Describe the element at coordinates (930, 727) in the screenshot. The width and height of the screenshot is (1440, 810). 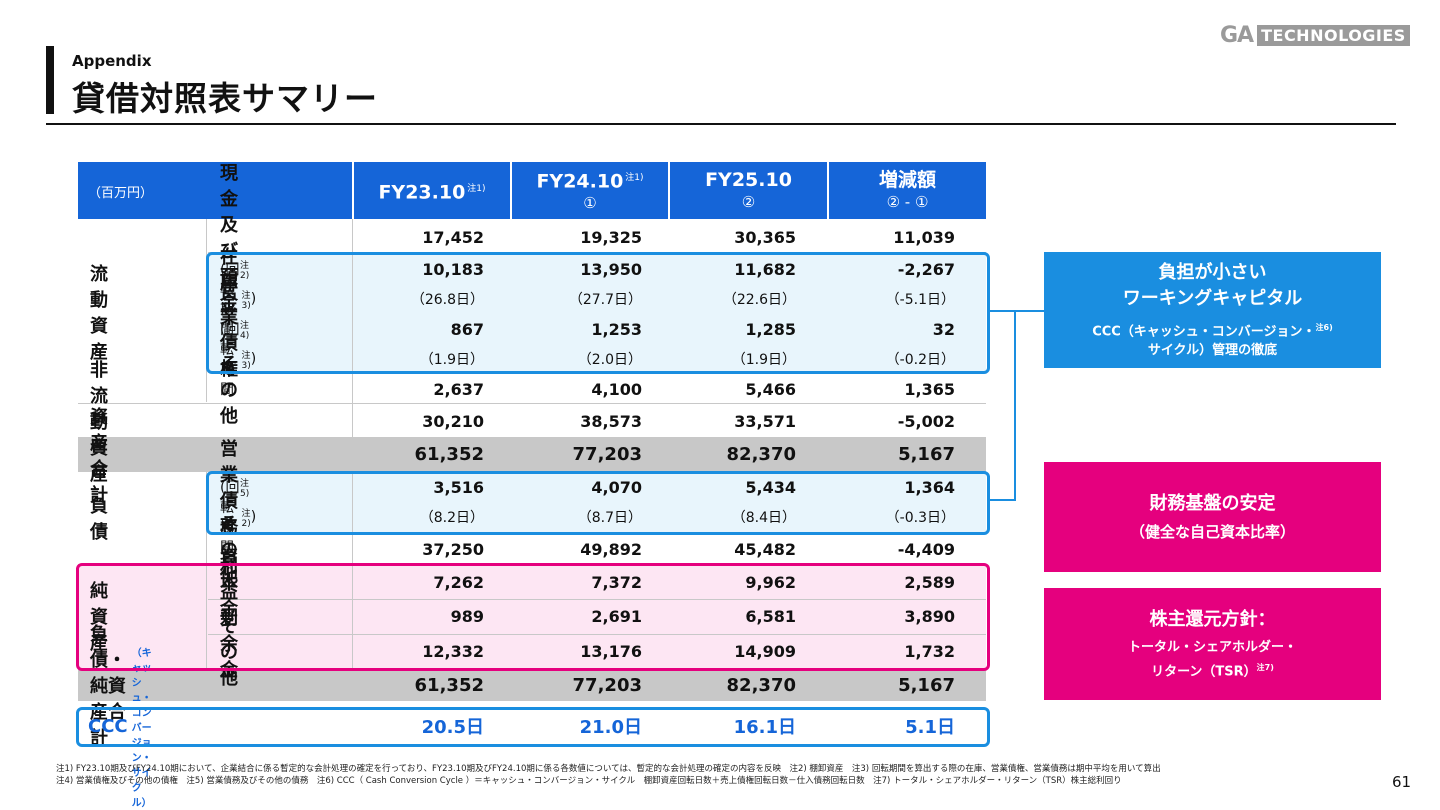
I see `ccc-change: 5.1日` at that location.